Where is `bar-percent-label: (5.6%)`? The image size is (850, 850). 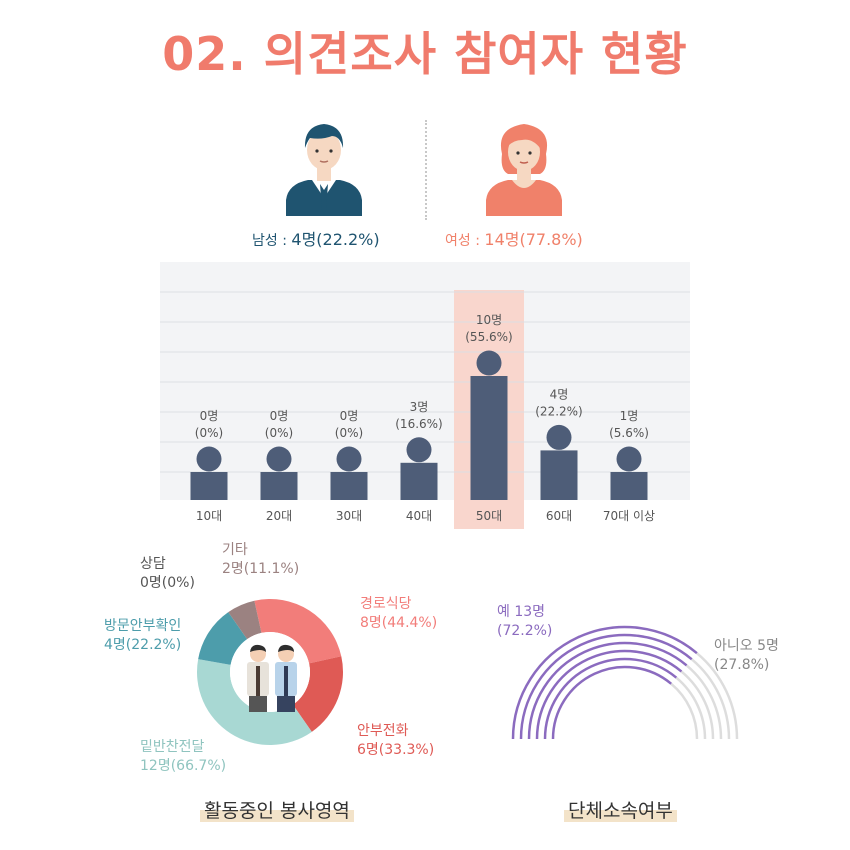
bar-percent-label: (5.6%) is located at coordinates (629, 433).